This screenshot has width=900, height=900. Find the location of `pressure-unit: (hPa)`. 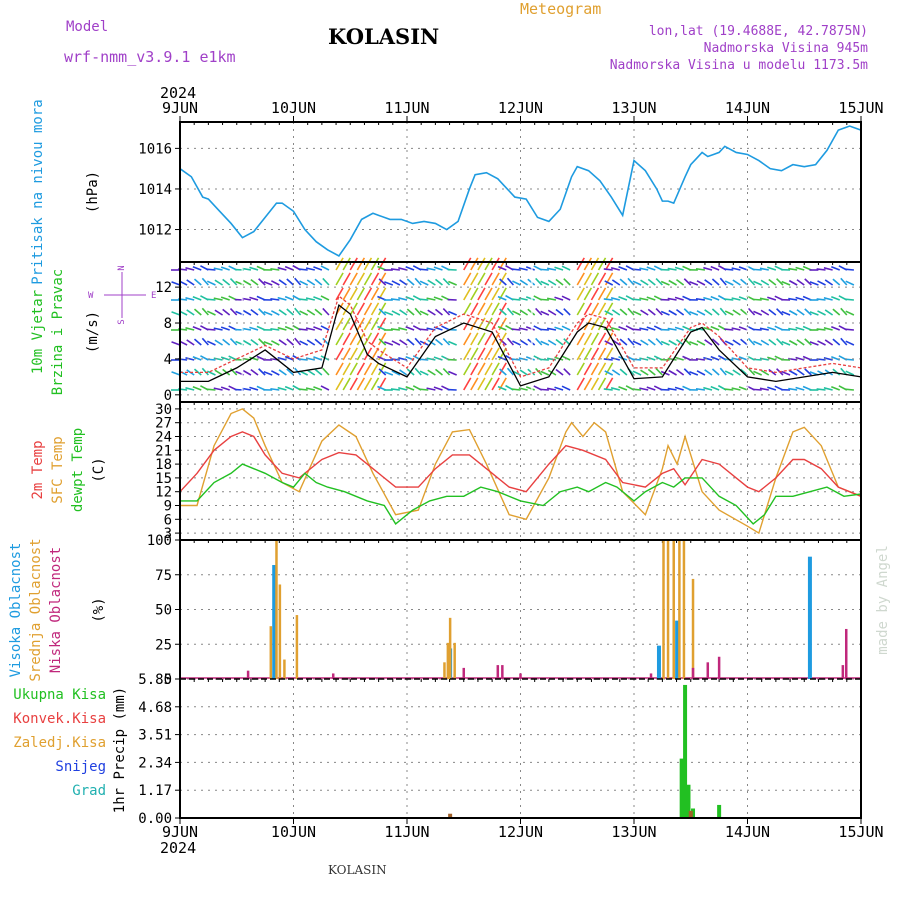

pressure-unit: (hPa) is located at coordinates (93, 192).